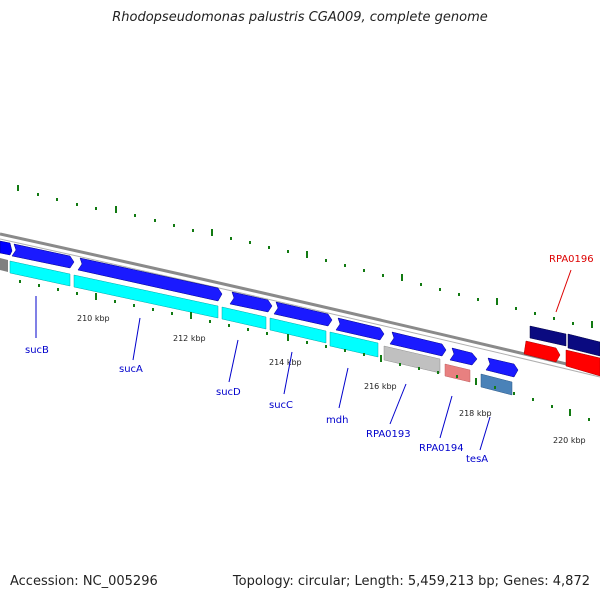 This screenshot has height=600, width=600. What do you see at coordinates (475, 413) in the screenshot?
I see `tick-label-218: 218 kbp` at bounding box center [475, 413].